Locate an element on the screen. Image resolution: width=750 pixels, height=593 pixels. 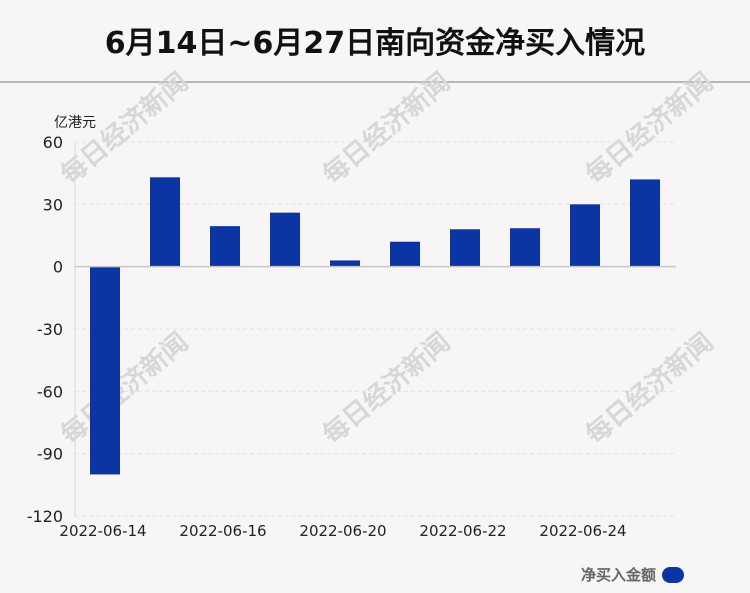
x-tick-label: 2022-06-20 is located at coordinates (342, 531).